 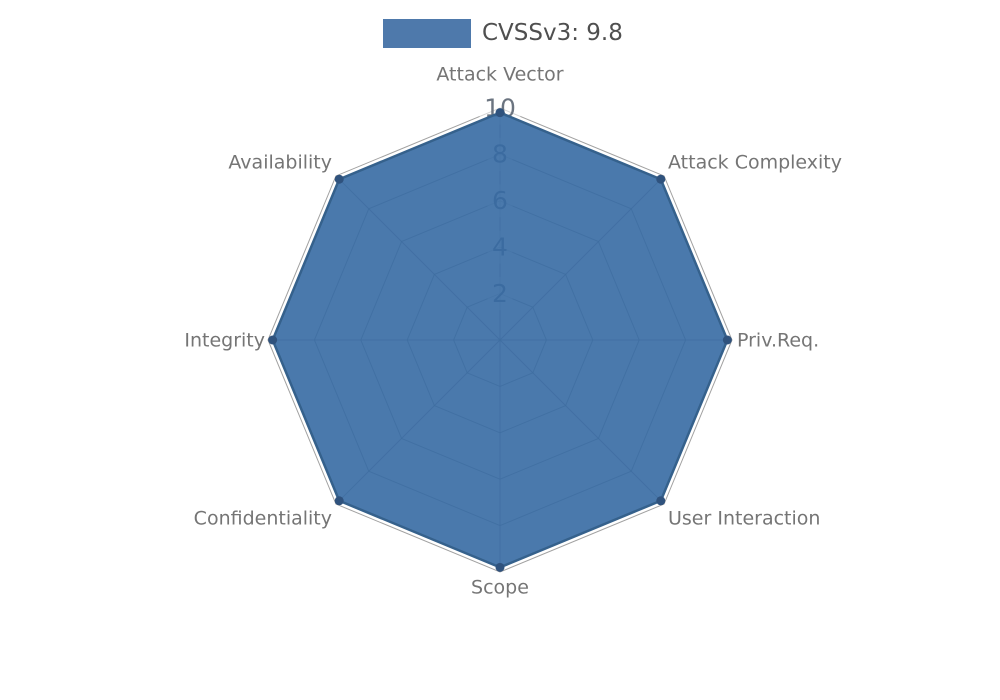 What do you see at coordinates (224, 341) in the screenshot?
I see `axis-label-integrity: Integrity` at bounding box center [224, 341].